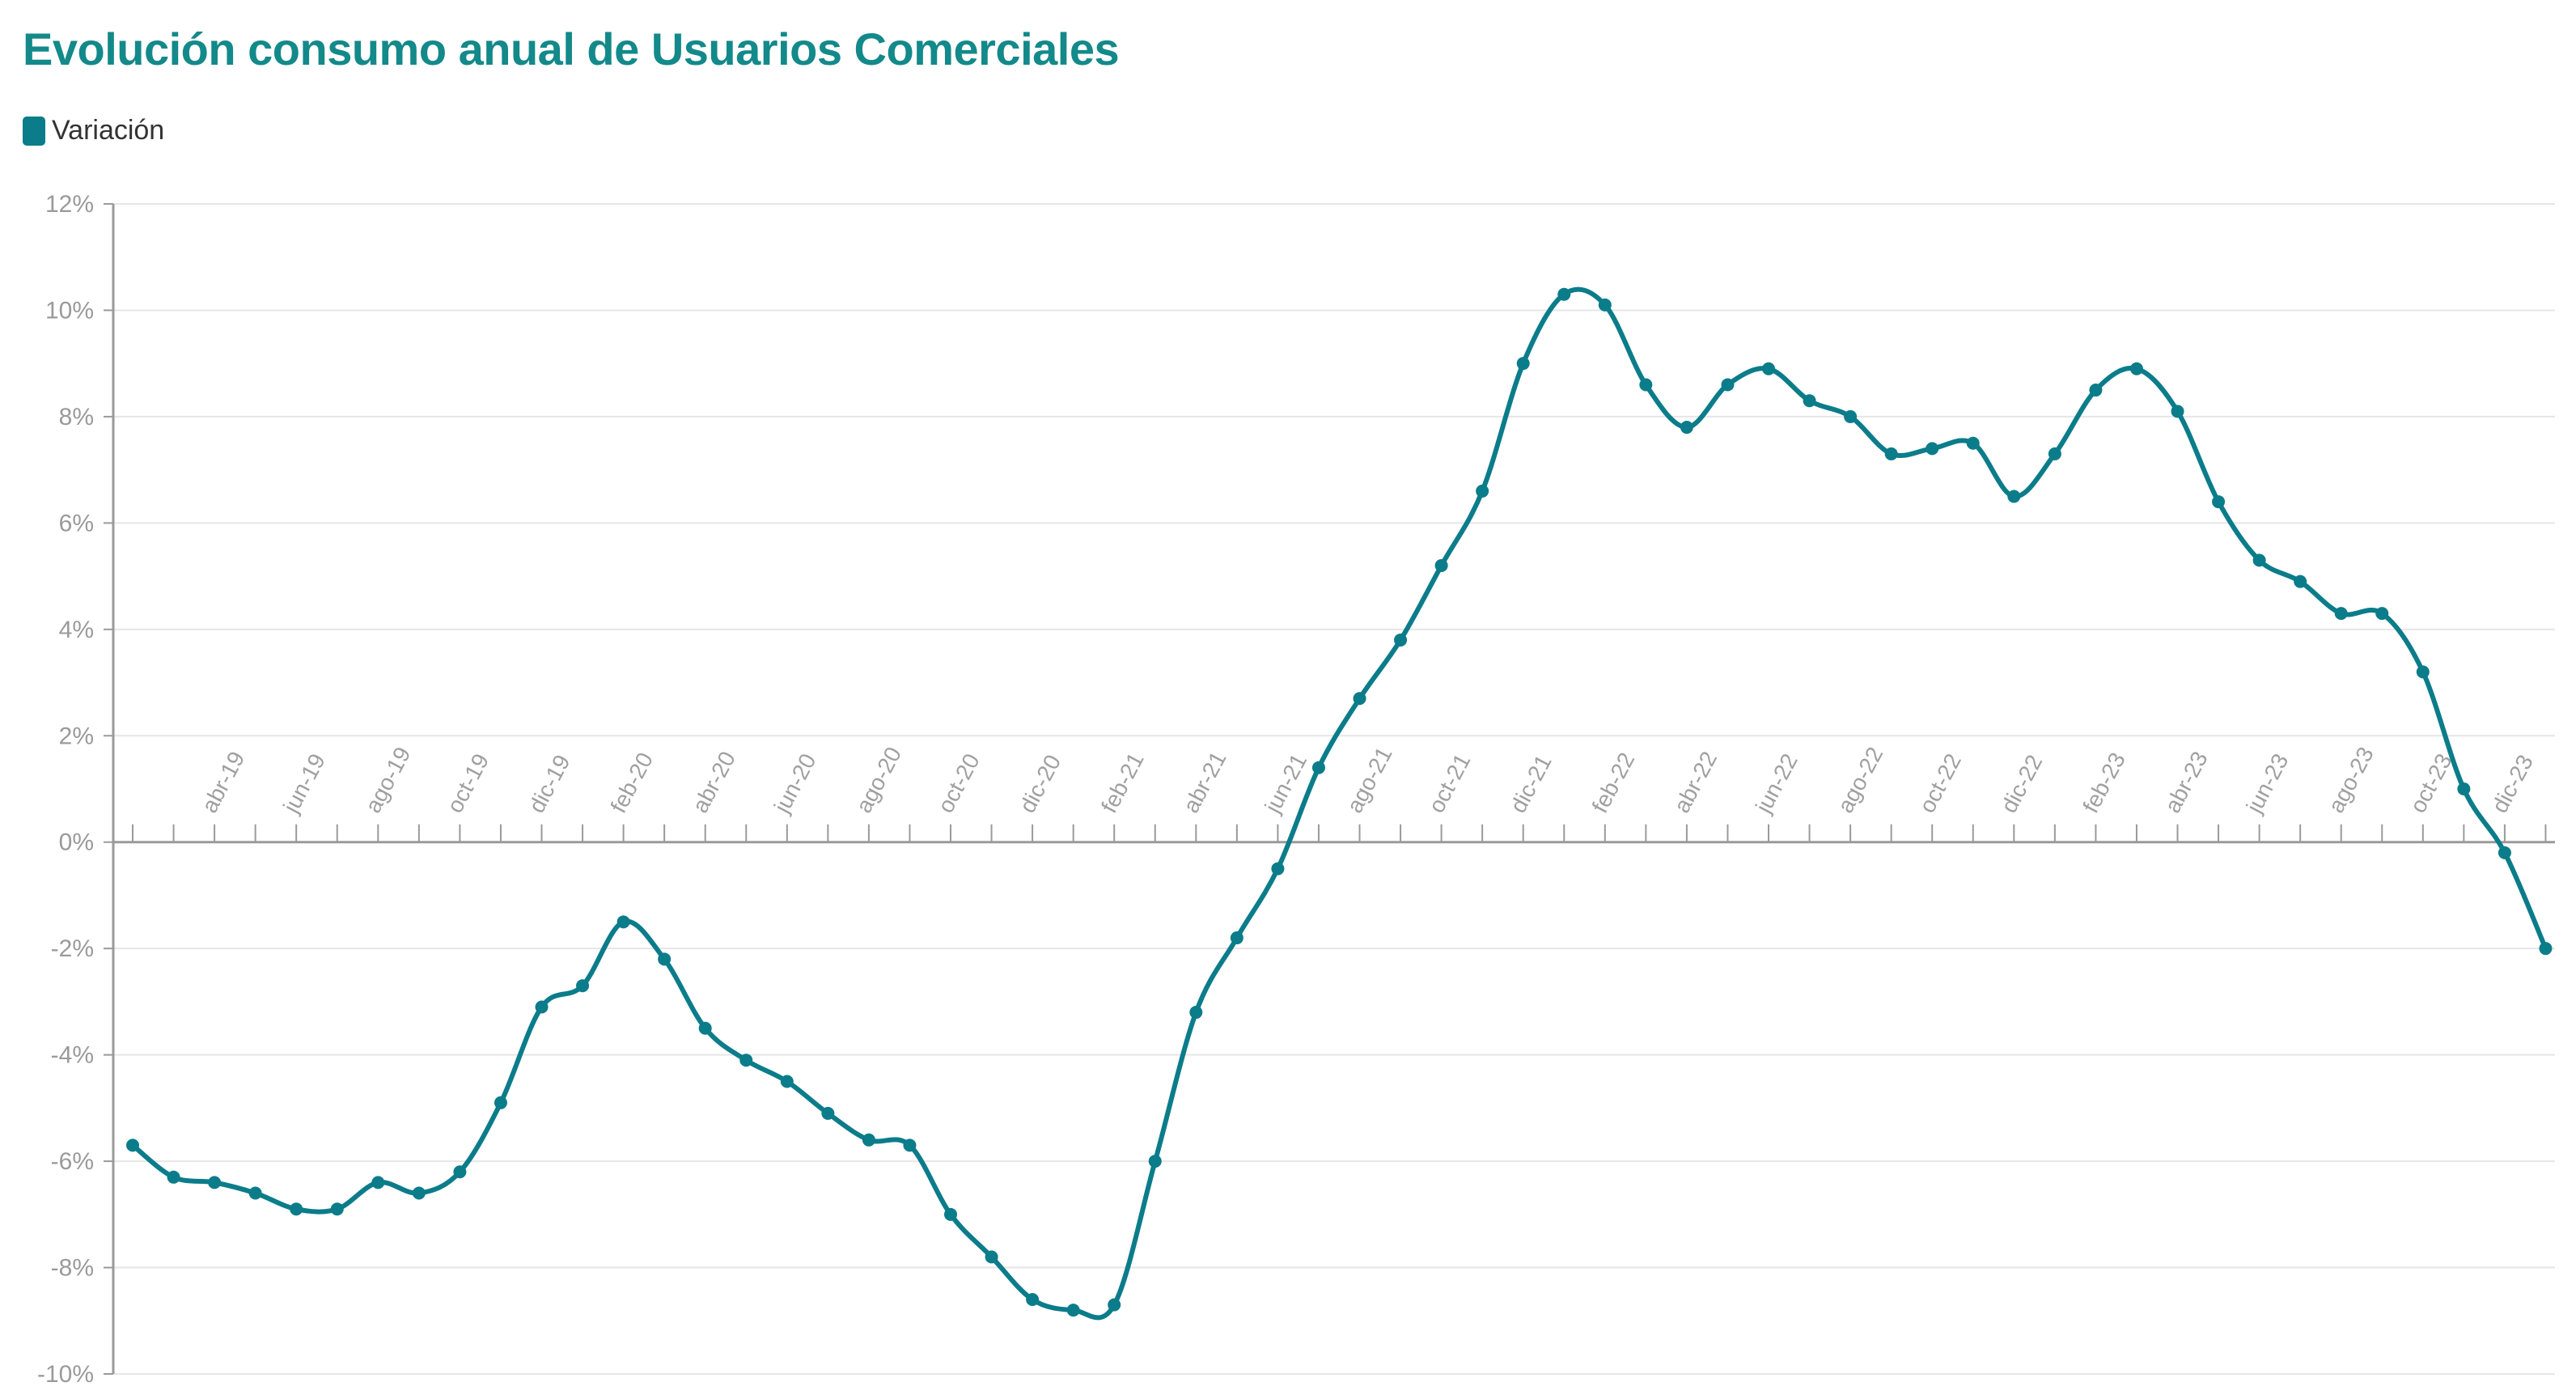 The image size is (2576, 1395). What do you see at coordinates (1204, 783) in the screenshot?
I see `x-tick-label: abr-21` at bounding box center [1204, 783].